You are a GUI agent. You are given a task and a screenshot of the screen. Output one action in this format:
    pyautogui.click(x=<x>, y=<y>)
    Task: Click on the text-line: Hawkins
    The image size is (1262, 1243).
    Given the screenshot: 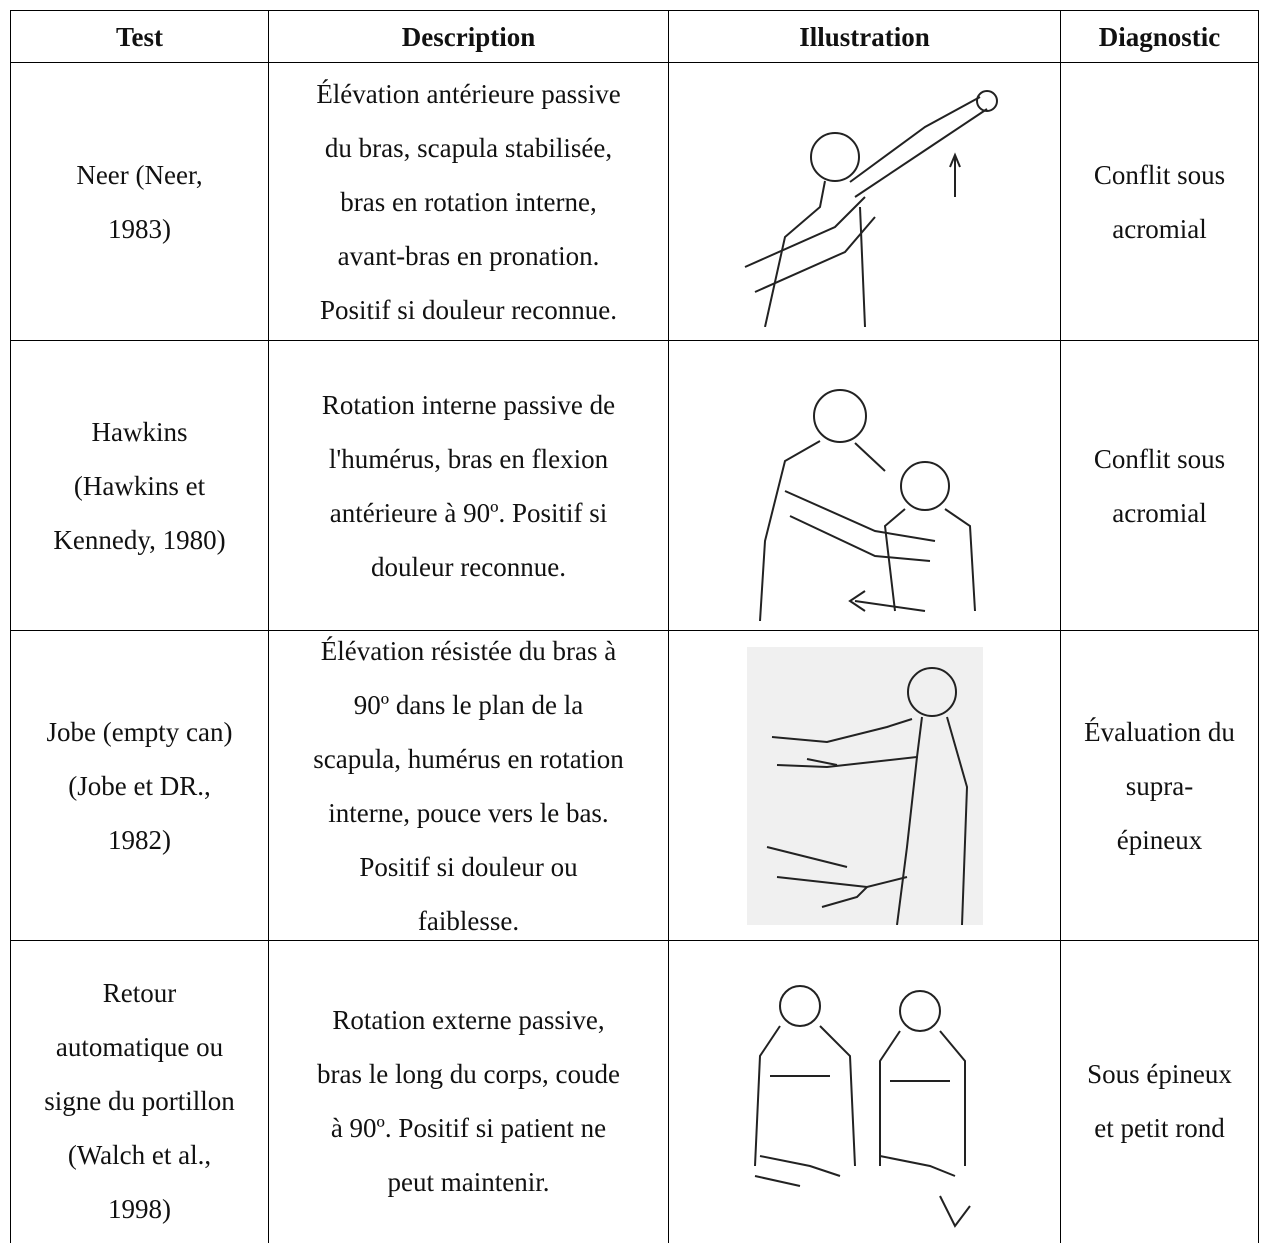 What is the action you would take?
    pyautogui.click(x=139, y=431)
    